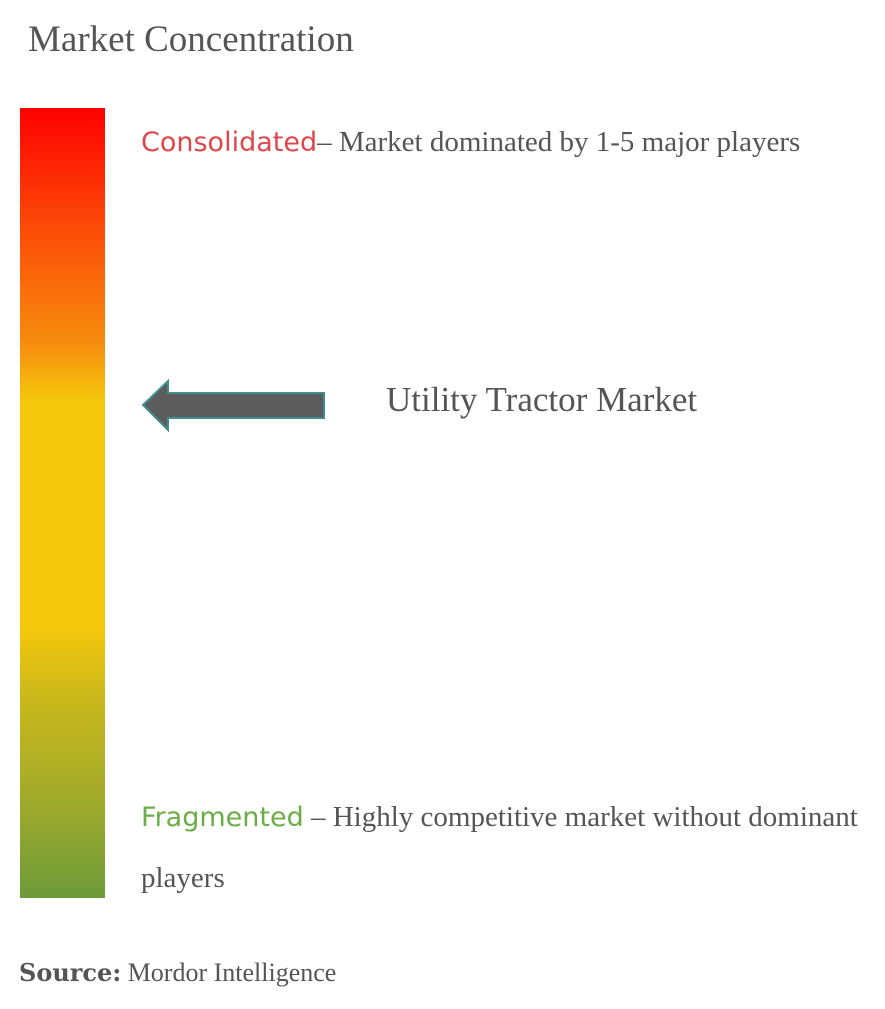 This screenshot has height=1009, width=885. Describe the element at coordinates (229, 972) in the screenshot. I see `source-value: Mordor Intelligence` at that location.